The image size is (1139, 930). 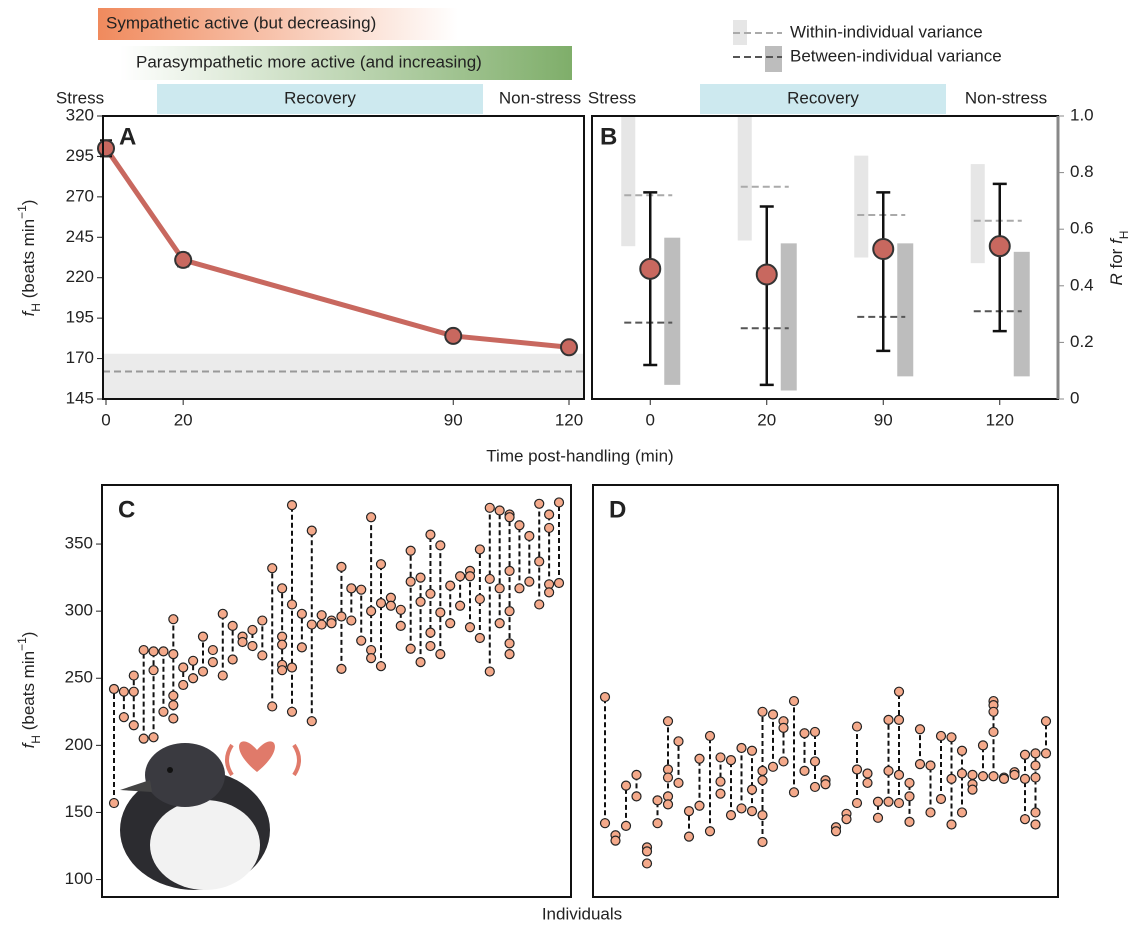 I want to click on y-axis-label-part: (beats min, so click(x=28, y=693).